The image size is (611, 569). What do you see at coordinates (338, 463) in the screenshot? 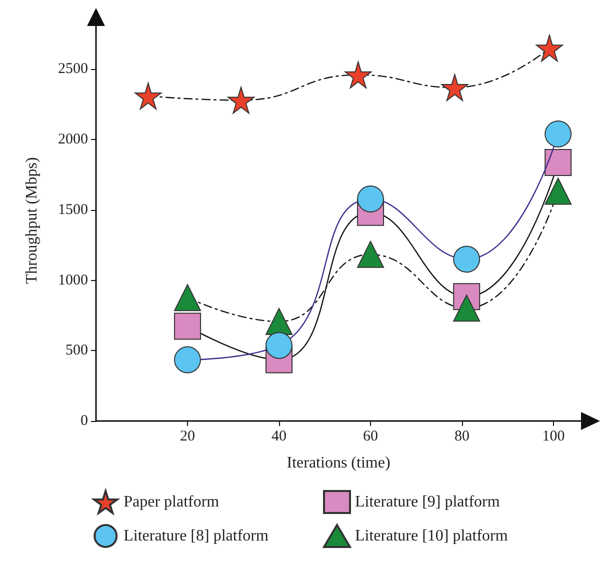
I see `x-axis-title: Iterations (time)` at bounding box center [338, 463].